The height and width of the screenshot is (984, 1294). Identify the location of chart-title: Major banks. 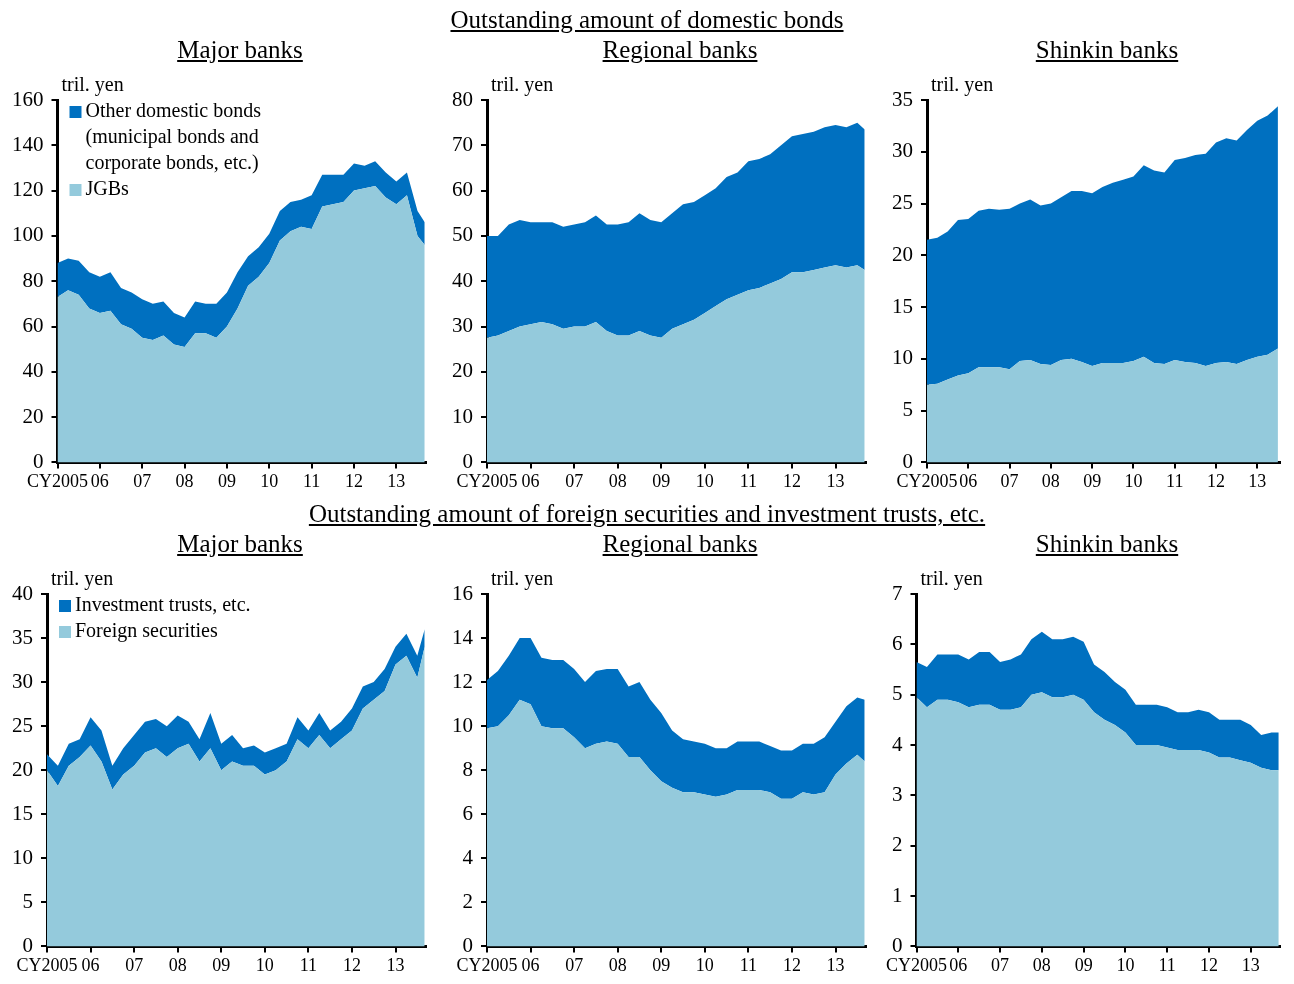
(240, 49).